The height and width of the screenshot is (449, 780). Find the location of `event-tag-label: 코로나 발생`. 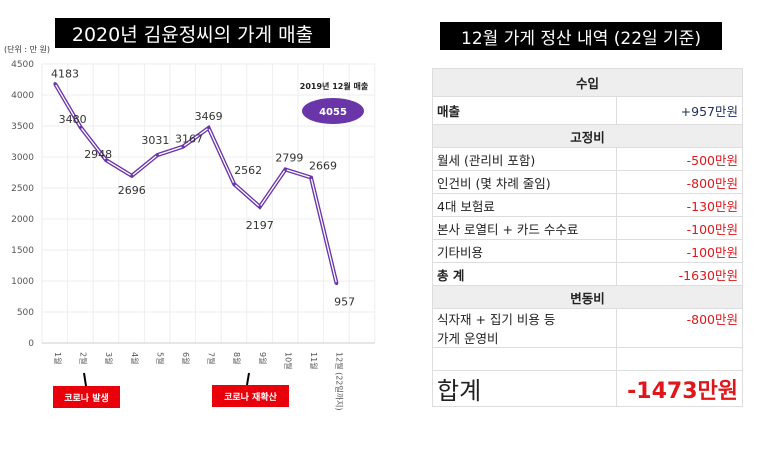

event-tag-label: 코로나 발생 is located at coordinates (86, 398).